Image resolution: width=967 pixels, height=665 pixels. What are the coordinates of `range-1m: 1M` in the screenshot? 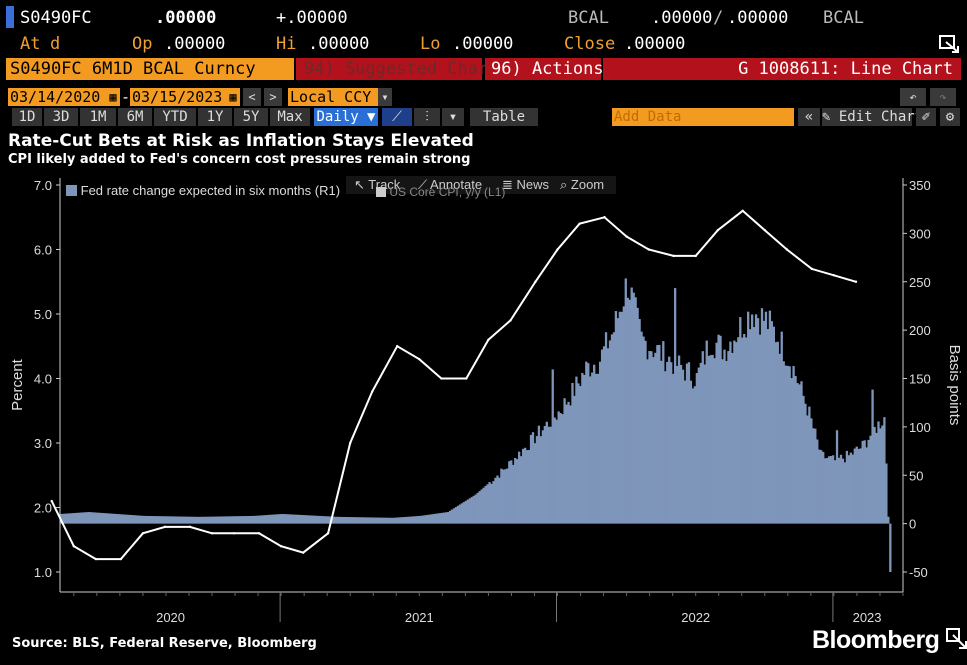 It's located at (98, 117).